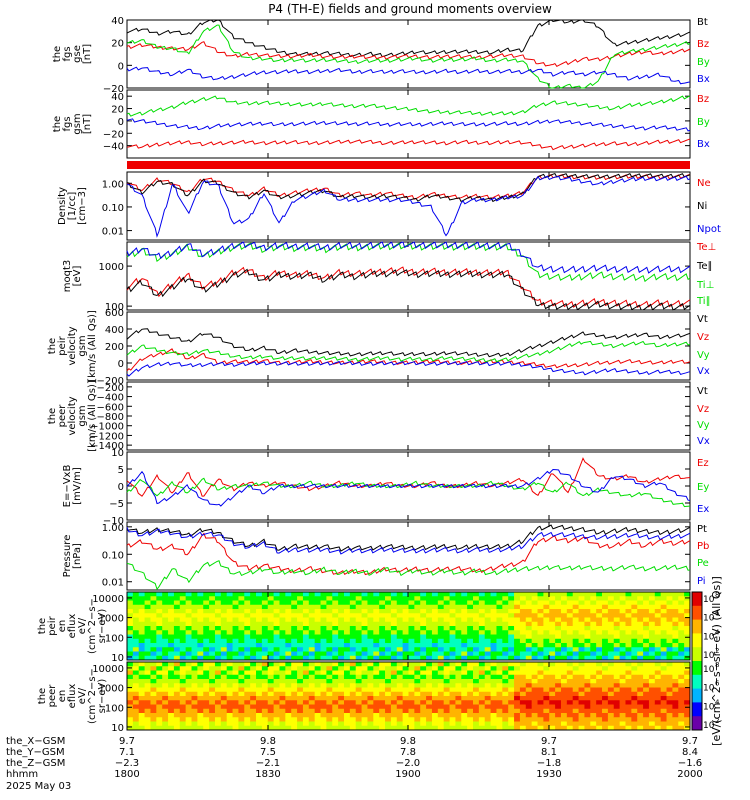 The width and height of the screenshot is (750, 800). Describe the element at coordinates (697, 599) in the screenshot. I see `colorbar-swatch` at that location.